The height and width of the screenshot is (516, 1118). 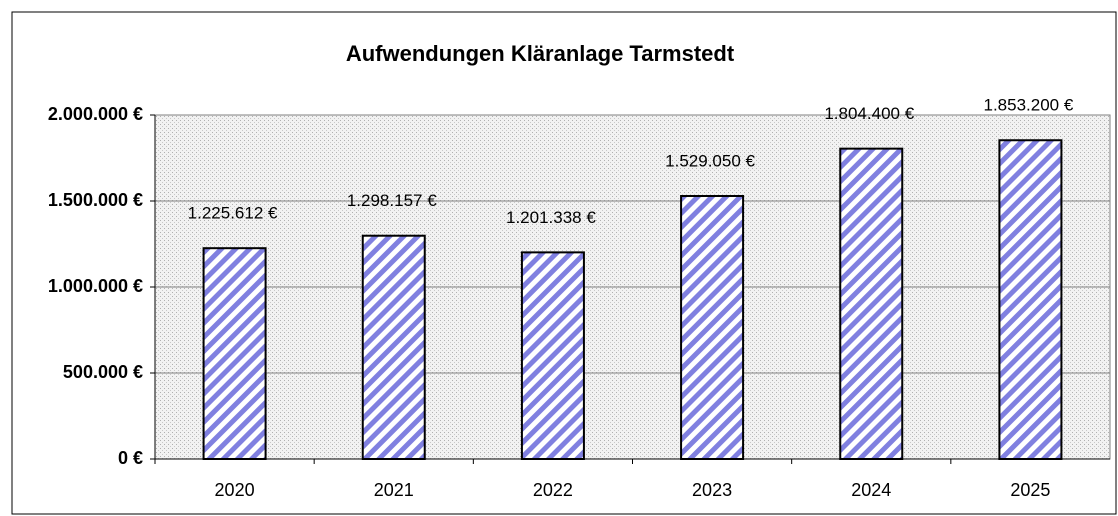 What do you see at coordinates (710, 160) in the screenshot?
I see `value-label: 1.529.050 €` at bounding box center [710, 160].